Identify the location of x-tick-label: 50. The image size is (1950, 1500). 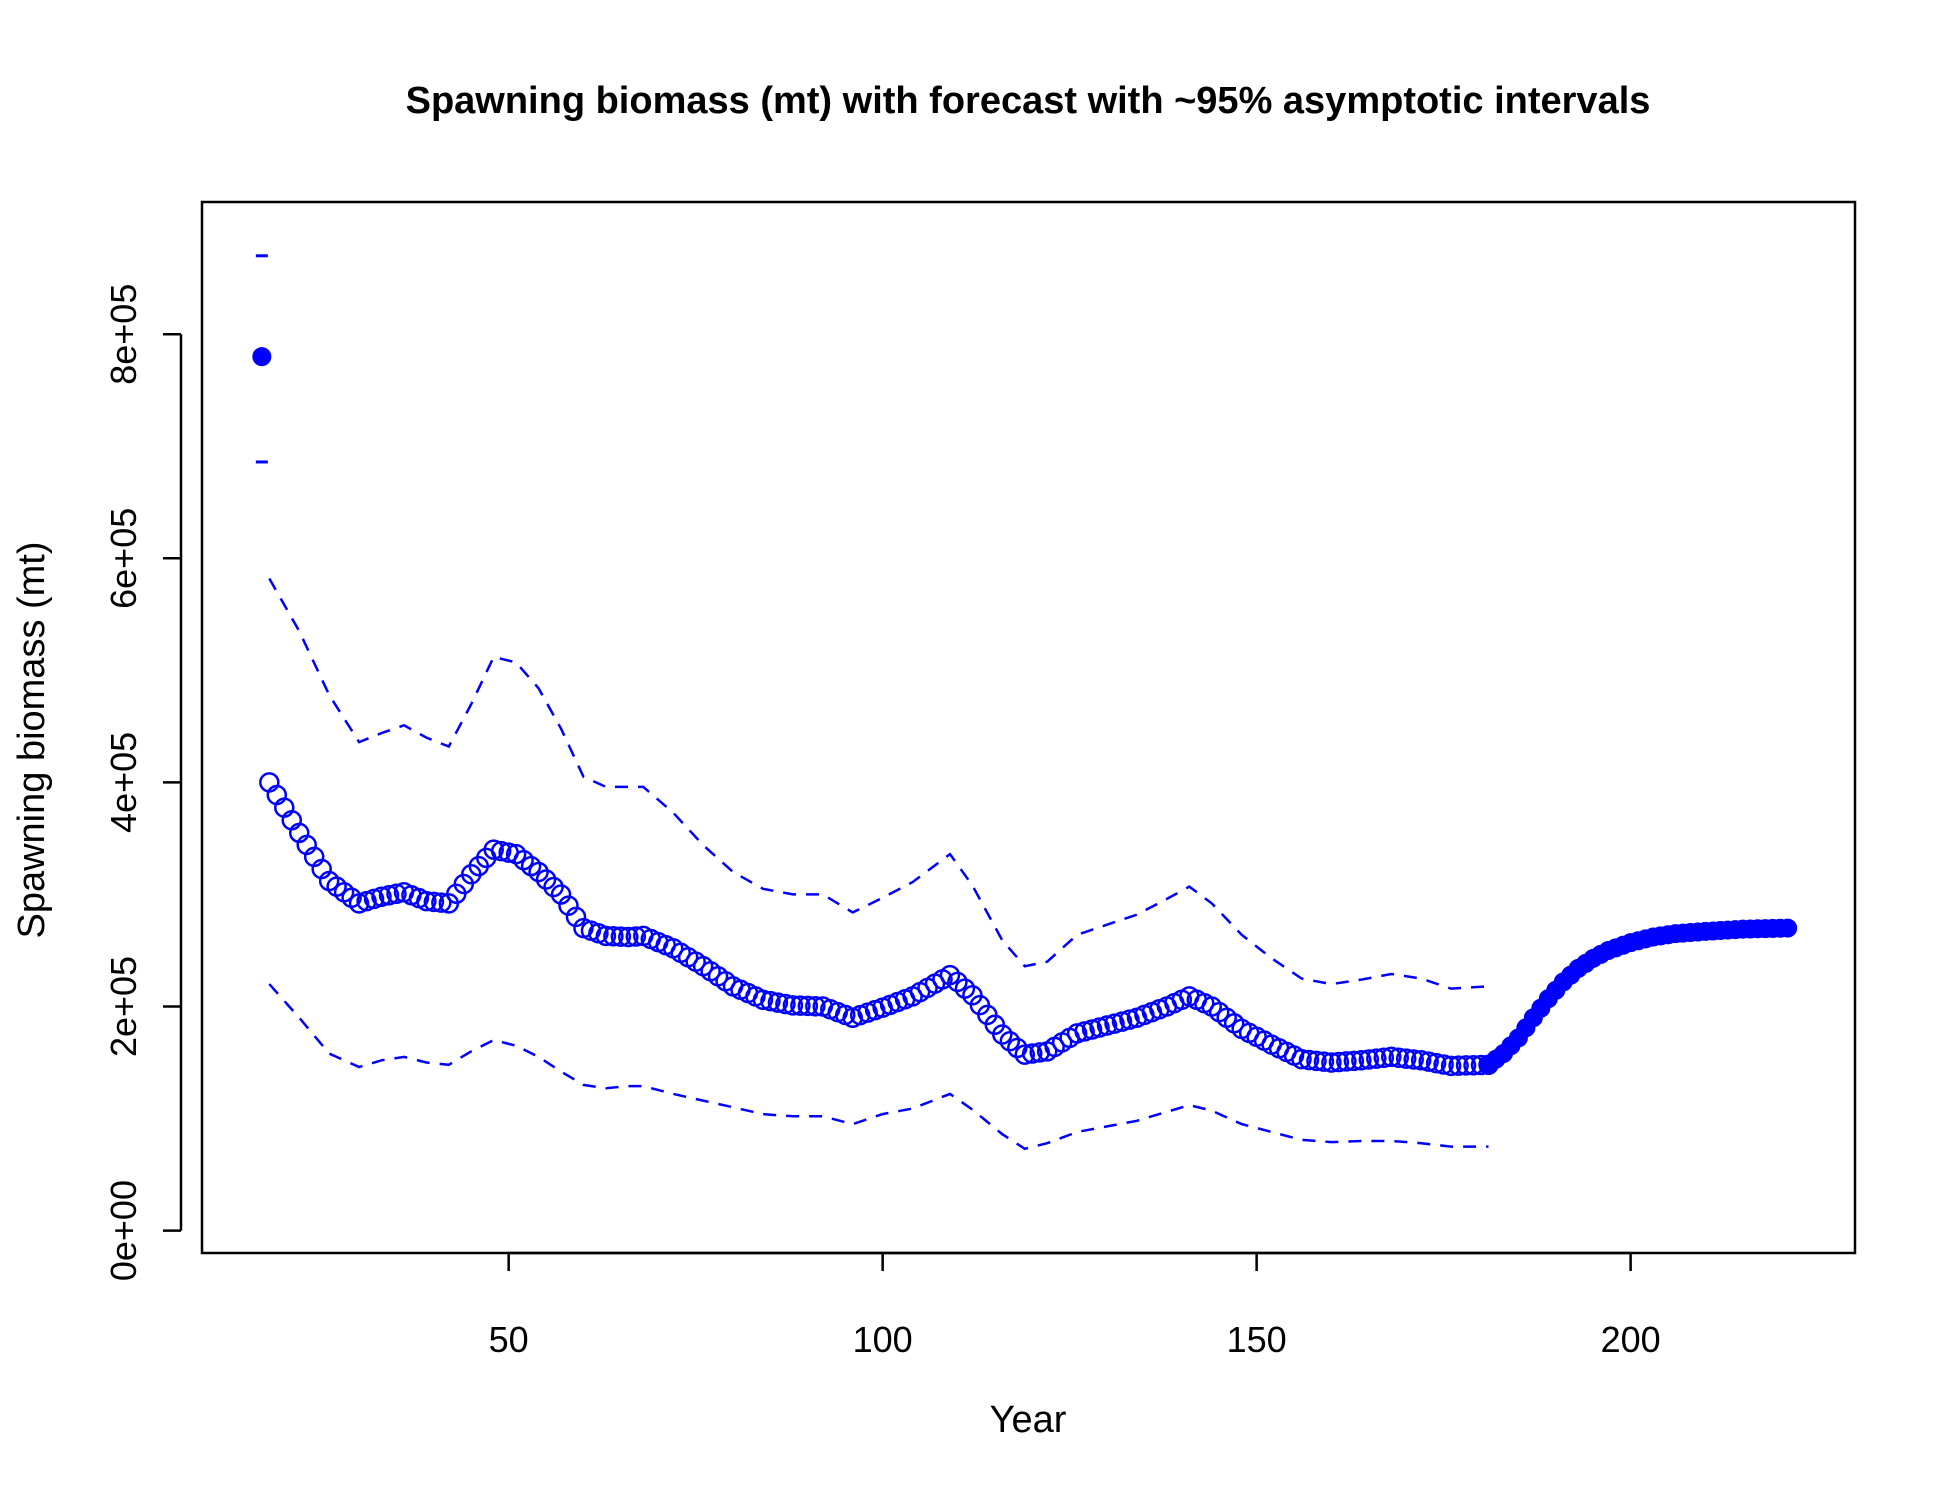
(509, 1339).